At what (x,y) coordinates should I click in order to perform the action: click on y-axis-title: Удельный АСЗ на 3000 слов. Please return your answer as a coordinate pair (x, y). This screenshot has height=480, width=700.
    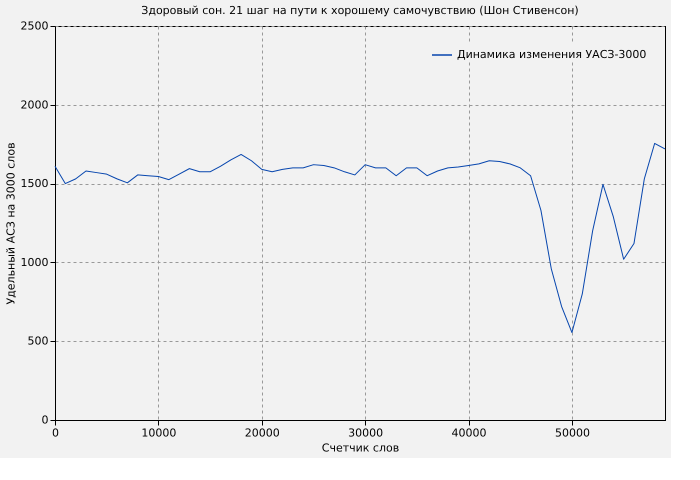
    Looking at the image, I should click on (11, 223).